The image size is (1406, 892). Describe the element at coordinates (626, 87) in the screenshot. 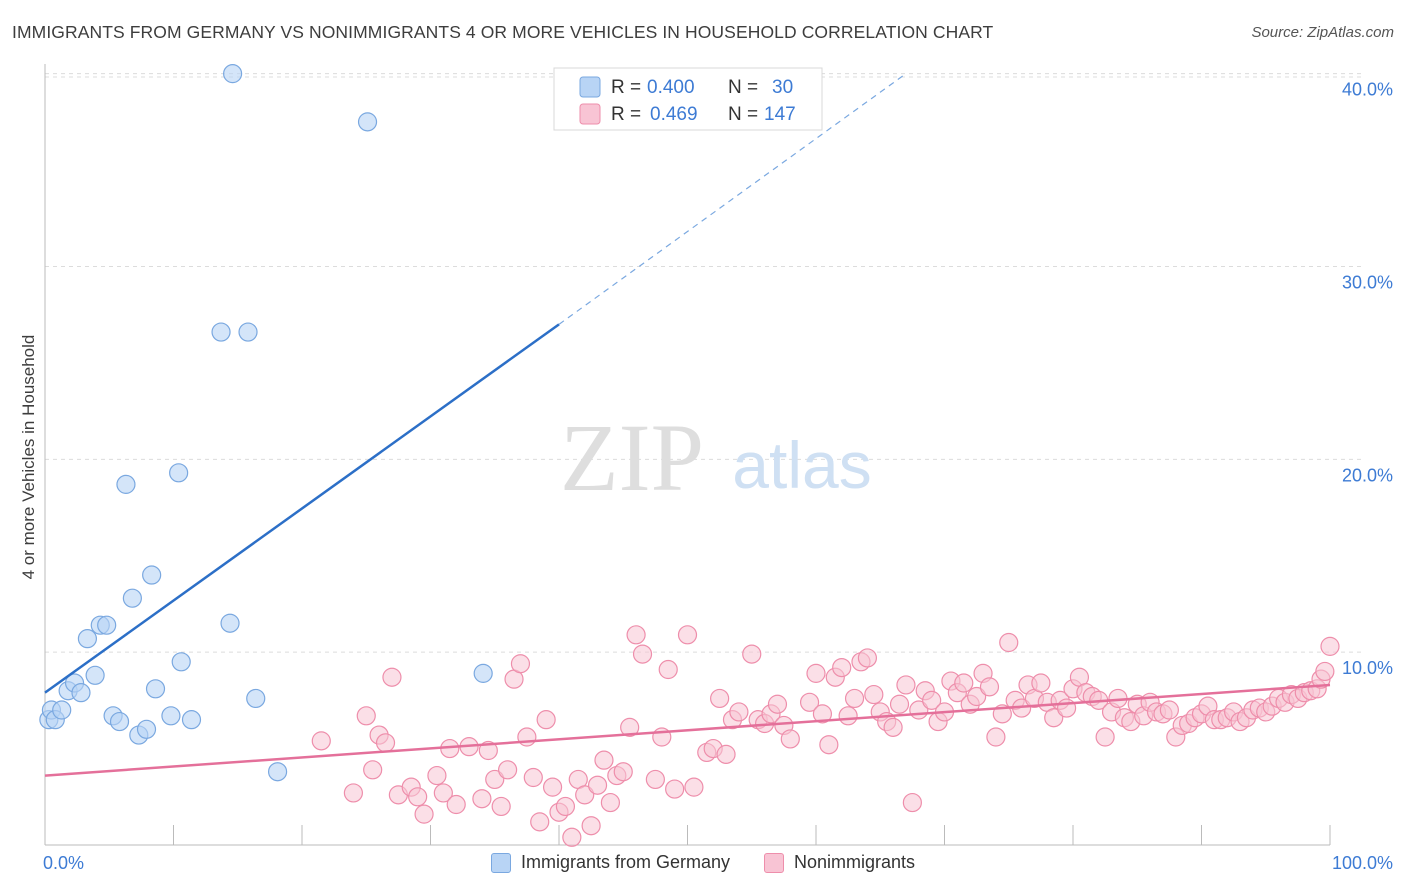

I see `legend-r-label-1: R =` at that location.